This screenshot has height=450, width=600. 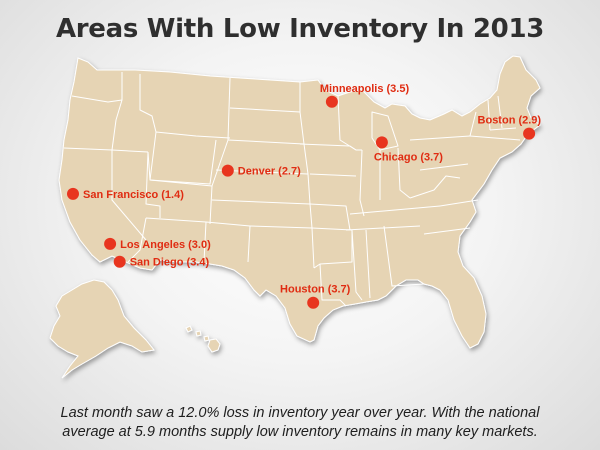 What do you see at coordinates (165, 245) in the screenshot?
I see `city-label: Los Angeles (3.0)` at bounding box center [165, 245].